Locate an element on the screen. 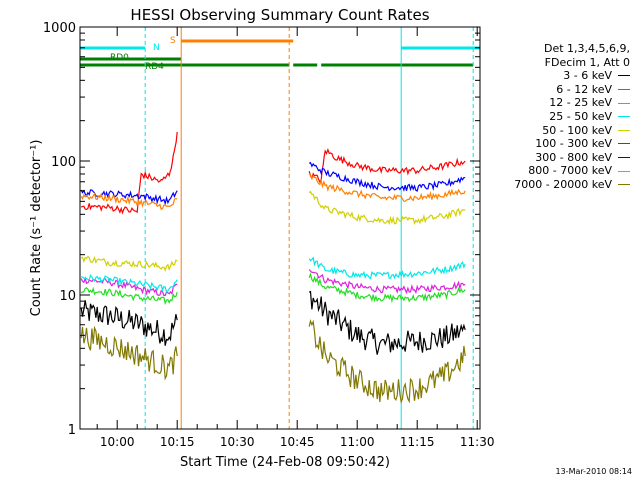 The image size is (640, 480). legend-item-1: 6 - 12 keV is located at coordinates (565, 90).